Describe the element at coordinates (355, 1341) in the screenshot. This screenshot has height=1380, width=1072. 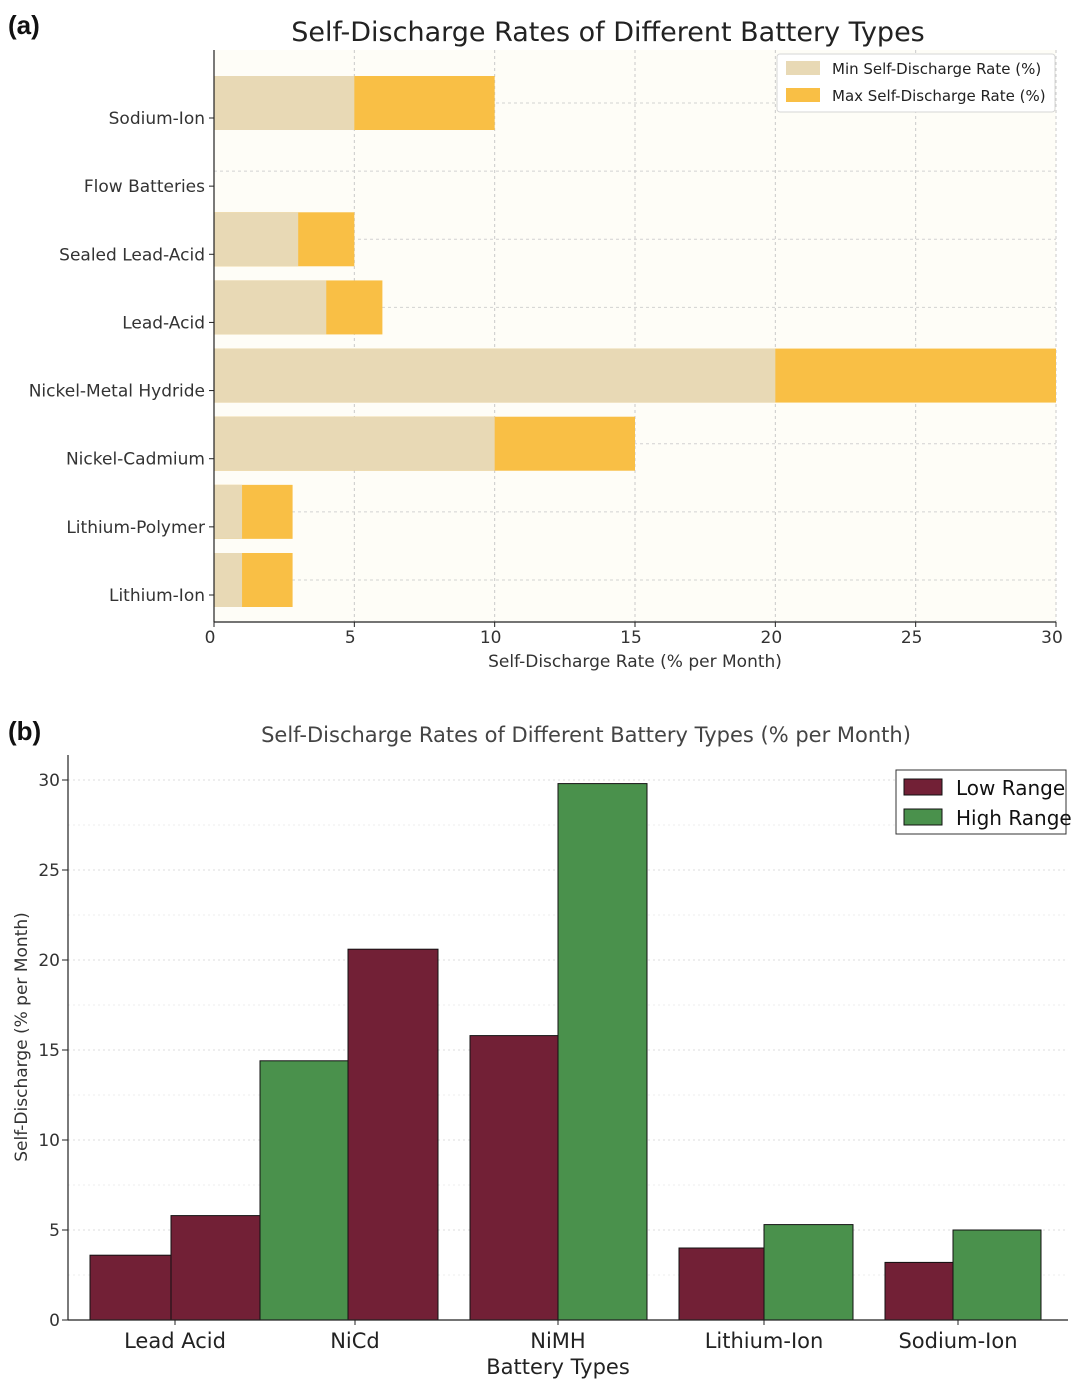
I see `panel-b-x-tick-label: NiCd` at that location.